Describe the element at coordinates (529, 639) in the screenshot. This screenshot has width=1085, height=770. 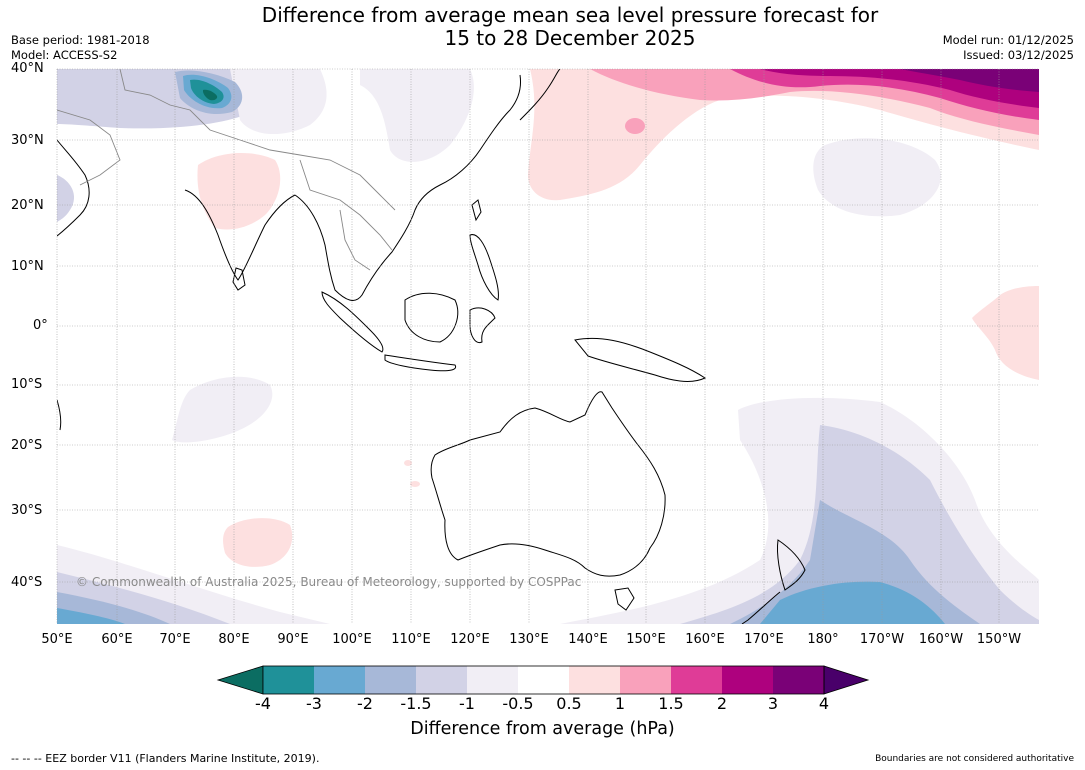
I see `lon-label-130e: 130°E` at that location.